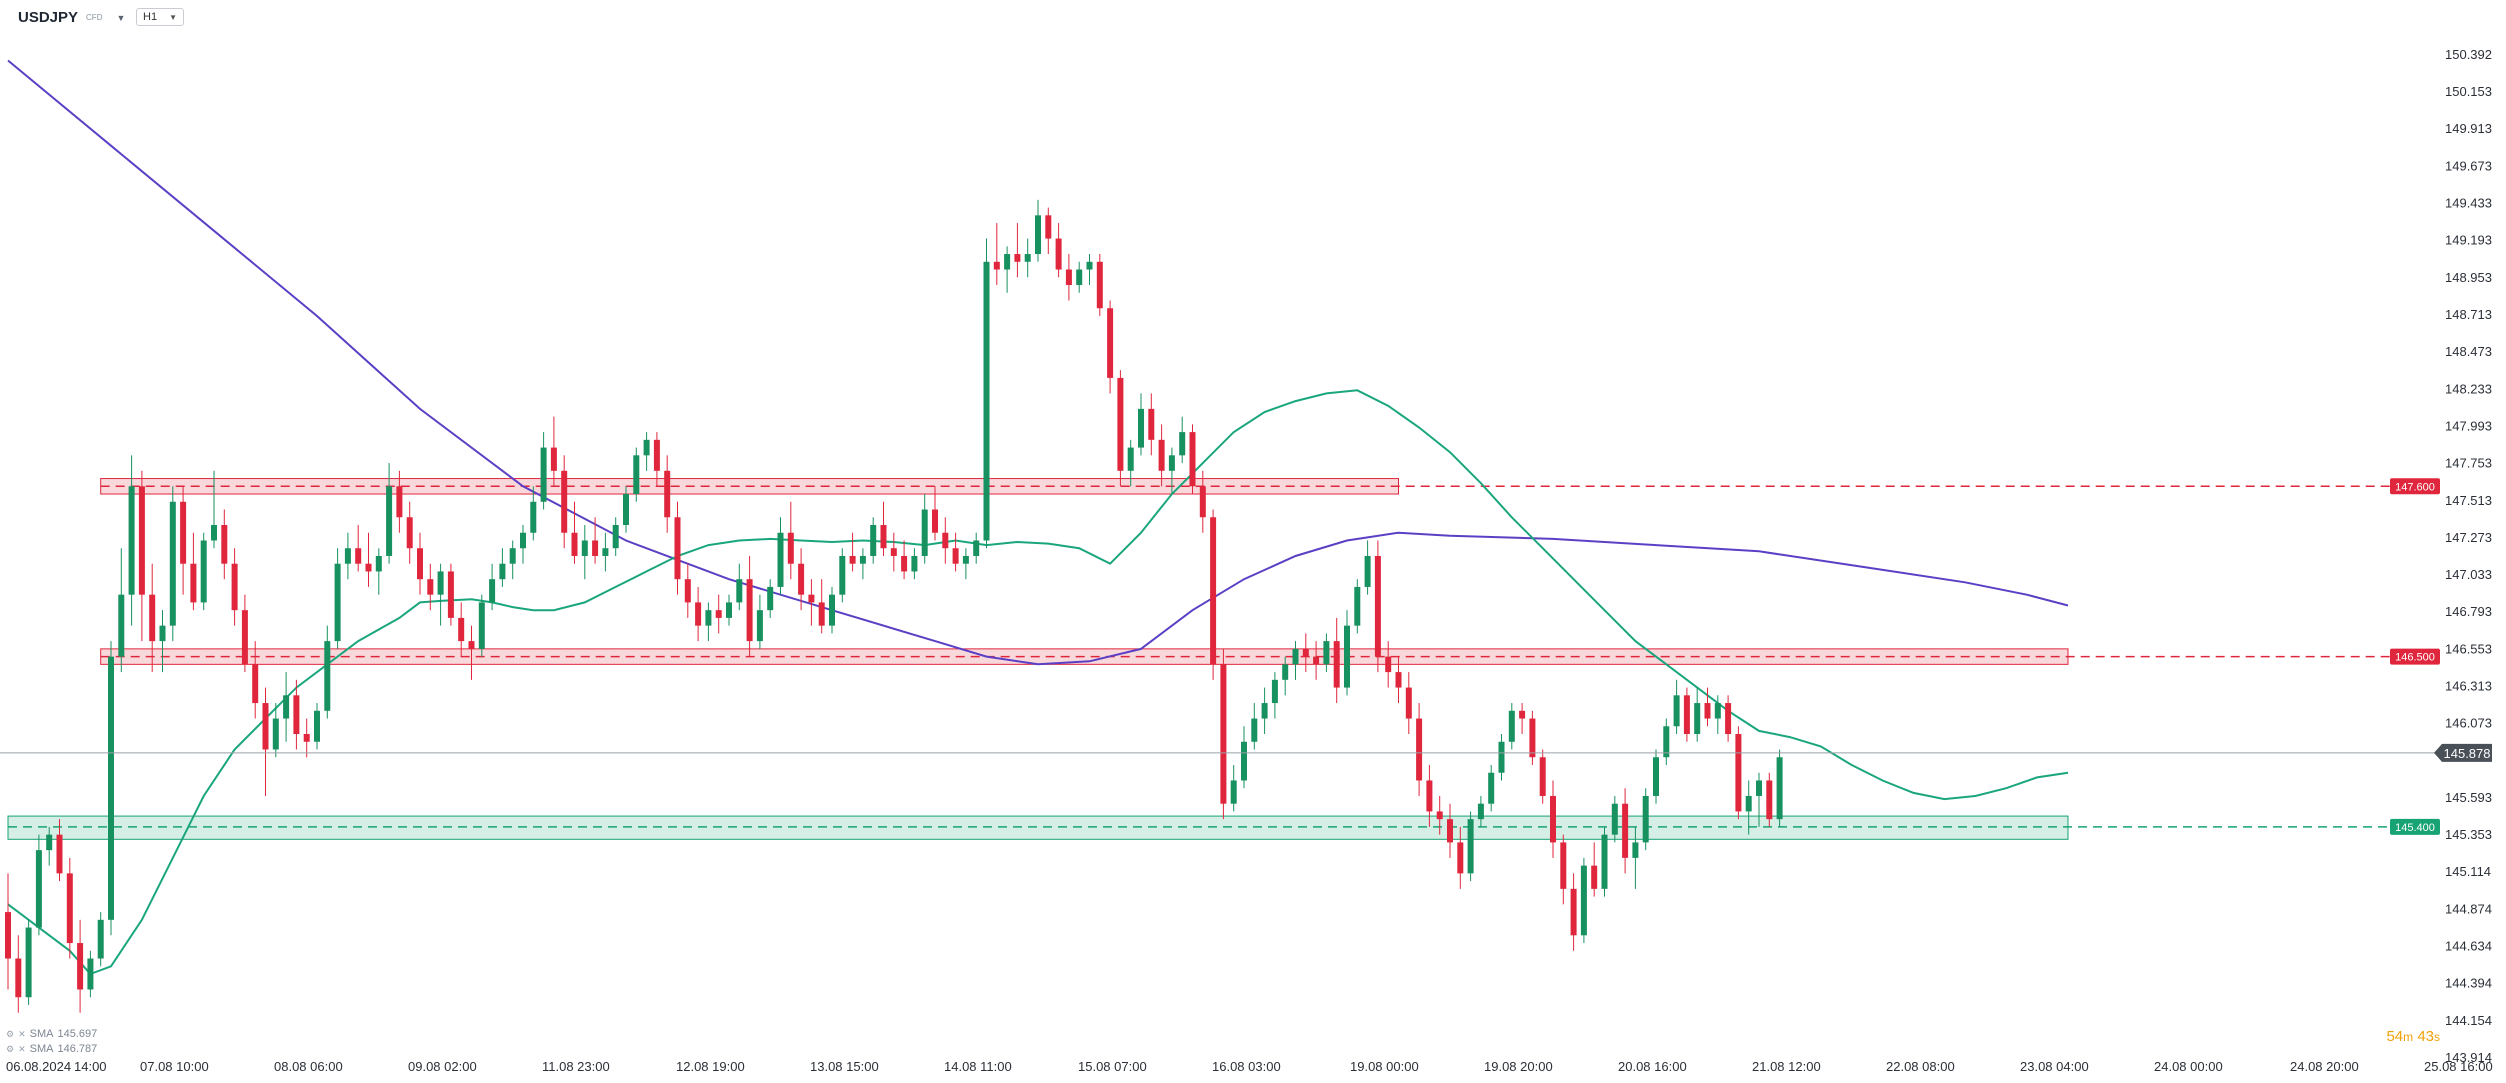  I want to click on y-tick-label: 148.953, so click(2468, 277).